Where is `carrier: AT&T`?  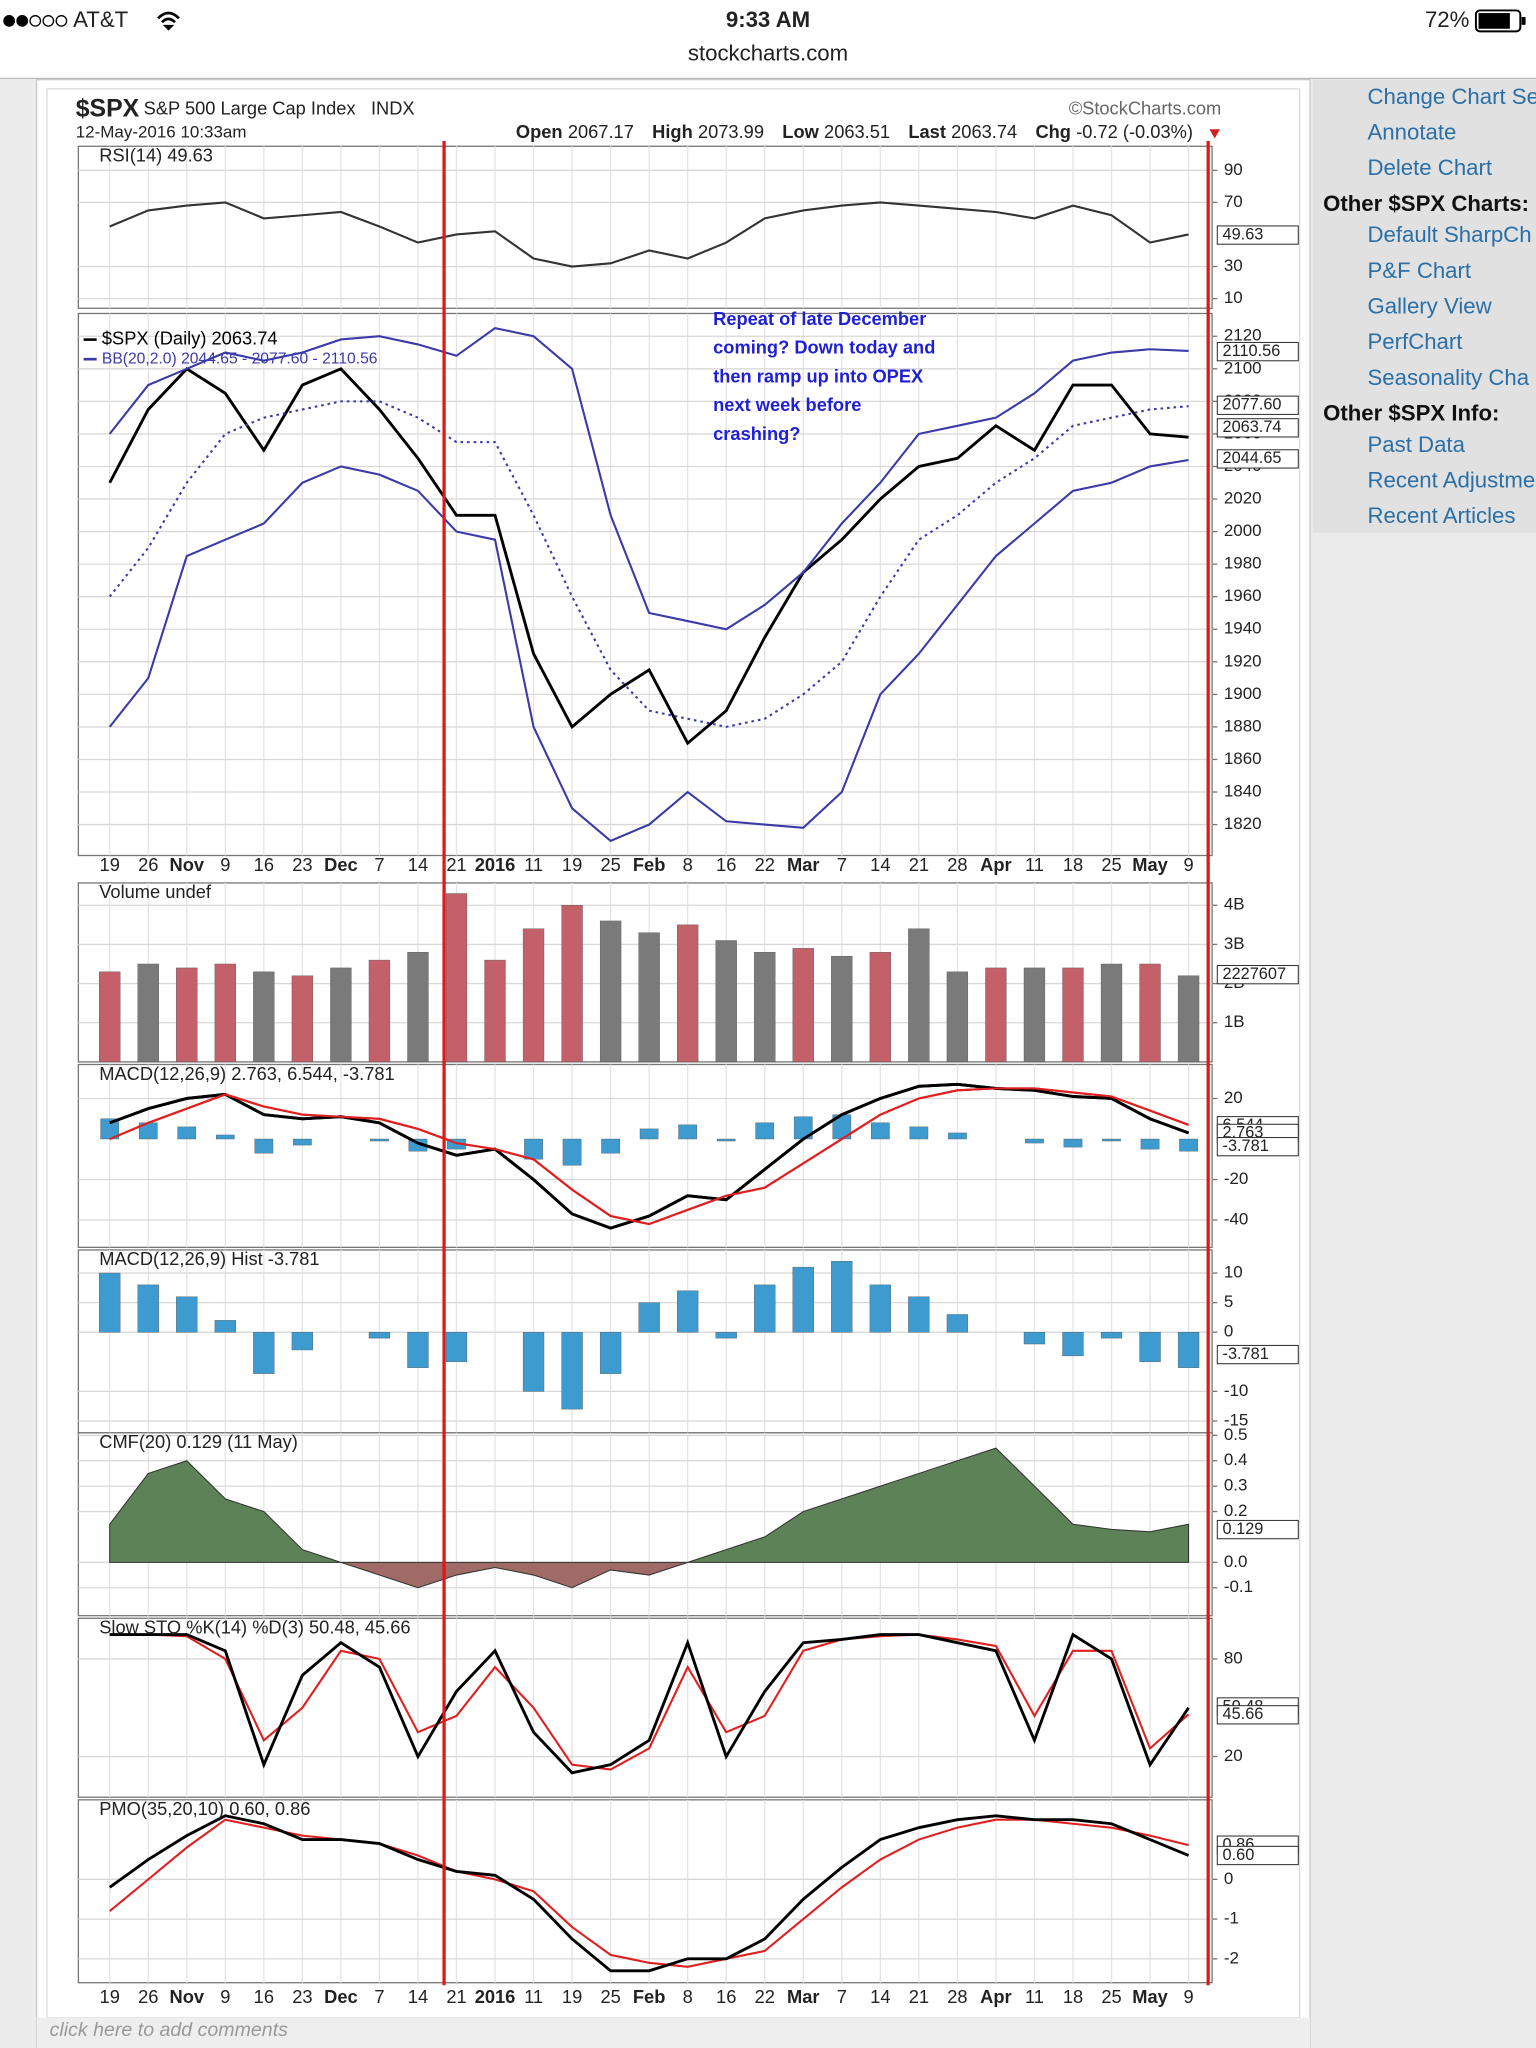 carrier: AT&T is located at coordinates (101, 19).